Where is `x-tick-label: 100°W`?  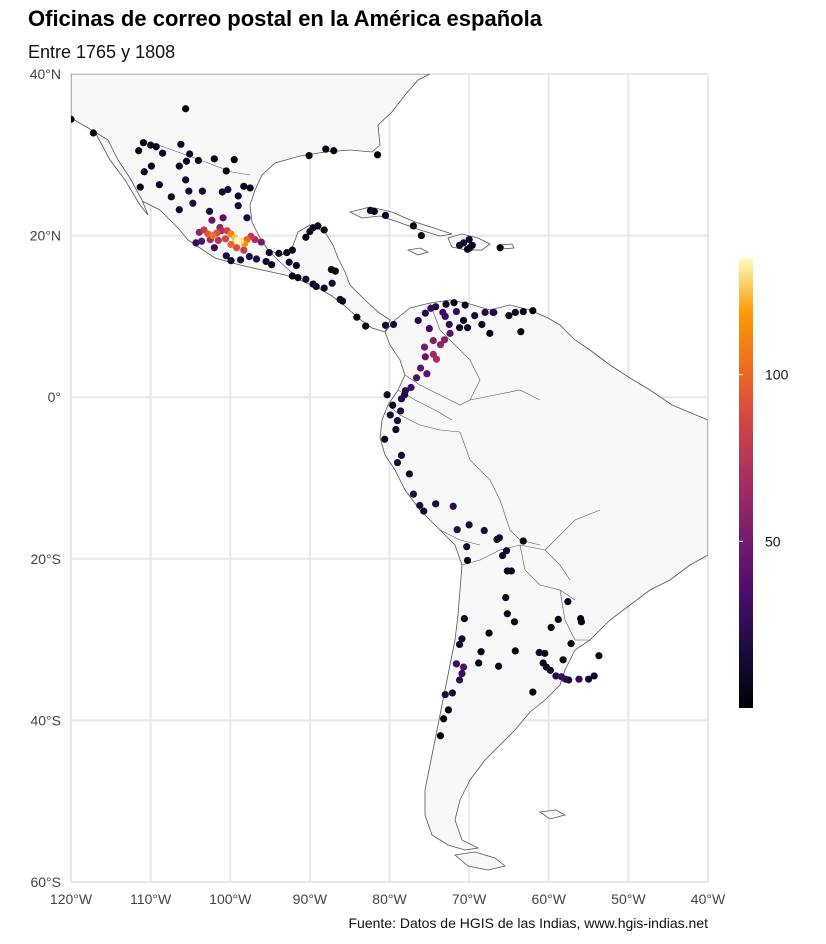
x-tick-label: 100°W is located at coordinates (230, 899).